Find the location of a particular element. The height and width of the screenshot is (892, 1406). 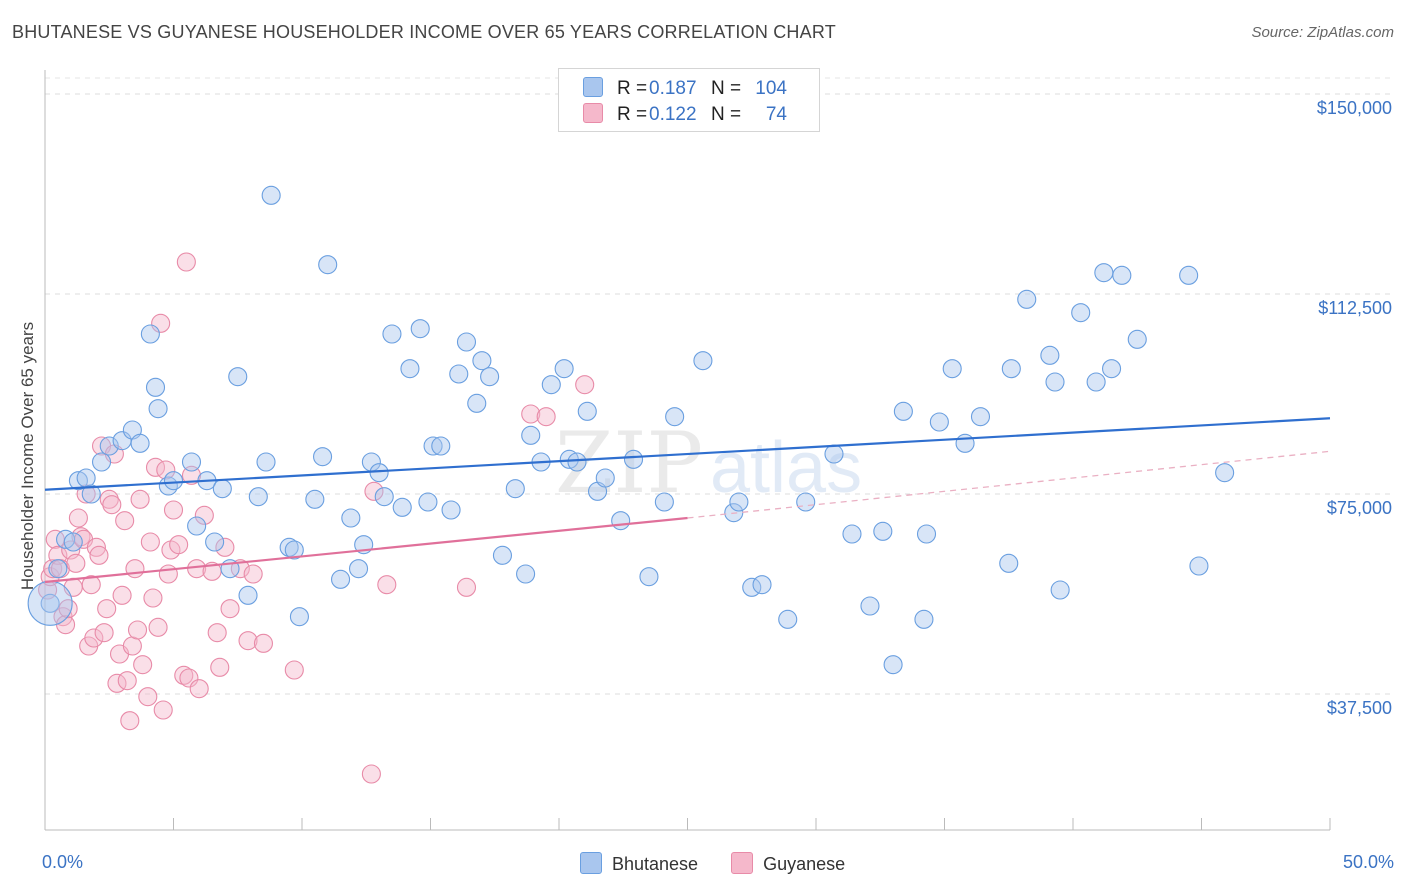

legend-item-guyanese: Guyanese is located at coordinates (788, 863).